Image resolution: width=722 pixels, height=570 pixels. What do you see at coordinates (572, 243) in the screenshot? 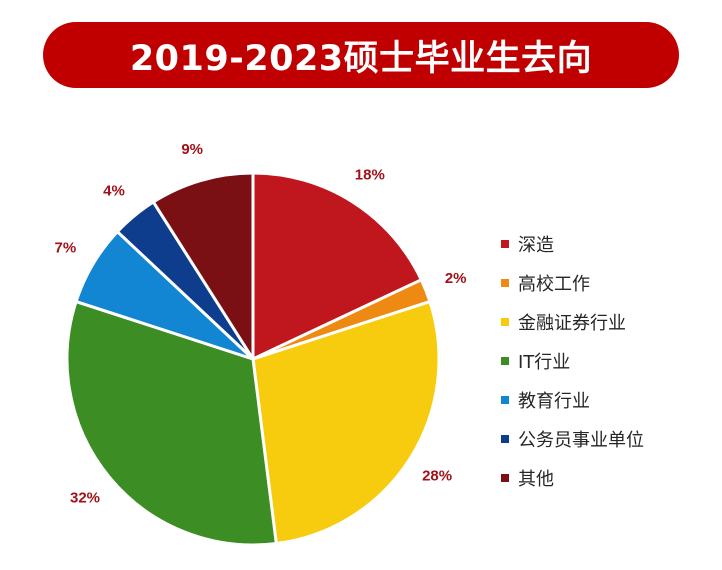
I see `legend-item-0: 深造` at bounding box center [572, 243].